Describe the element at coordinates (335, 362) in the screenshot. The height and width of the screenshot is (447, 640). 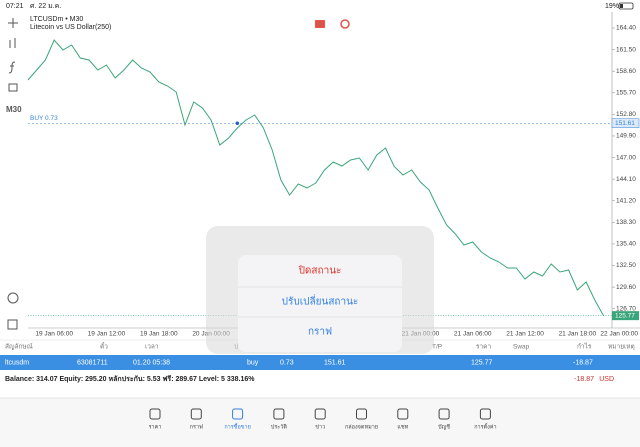
I see `cell: 151.61` at that location.